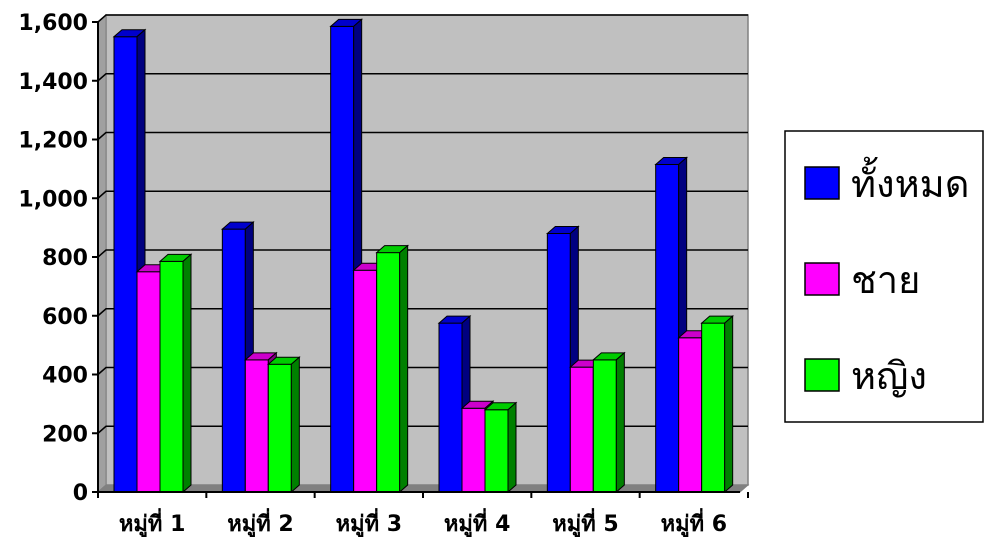  I want to click on y-tick-label: 1,000, so click(53, 199).